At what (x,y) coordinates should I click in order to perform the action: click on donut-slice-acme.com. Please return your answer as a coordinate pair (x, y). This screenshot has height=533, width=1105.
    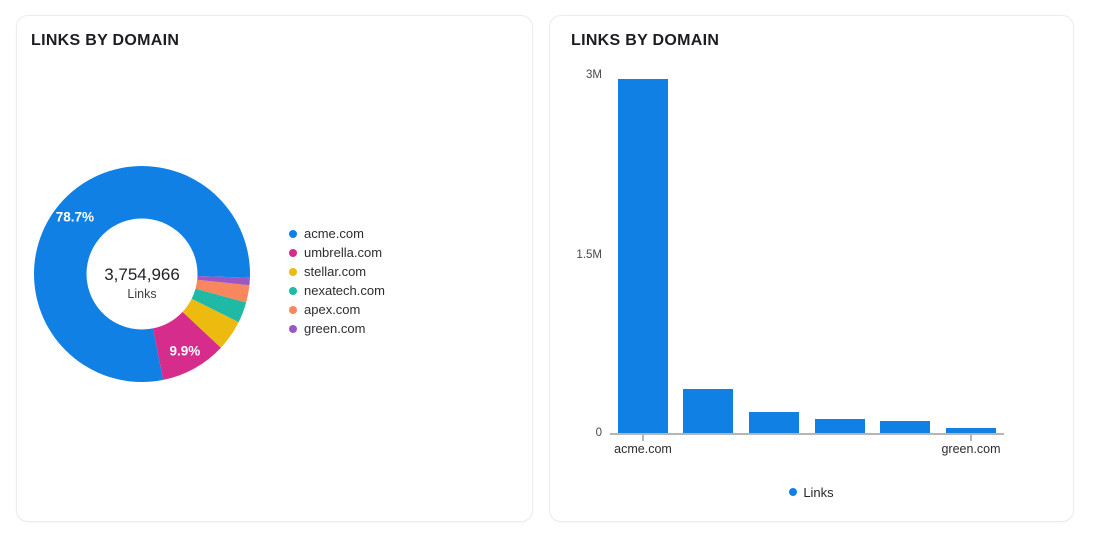
    Looking at the image, I should click on (141, 274).